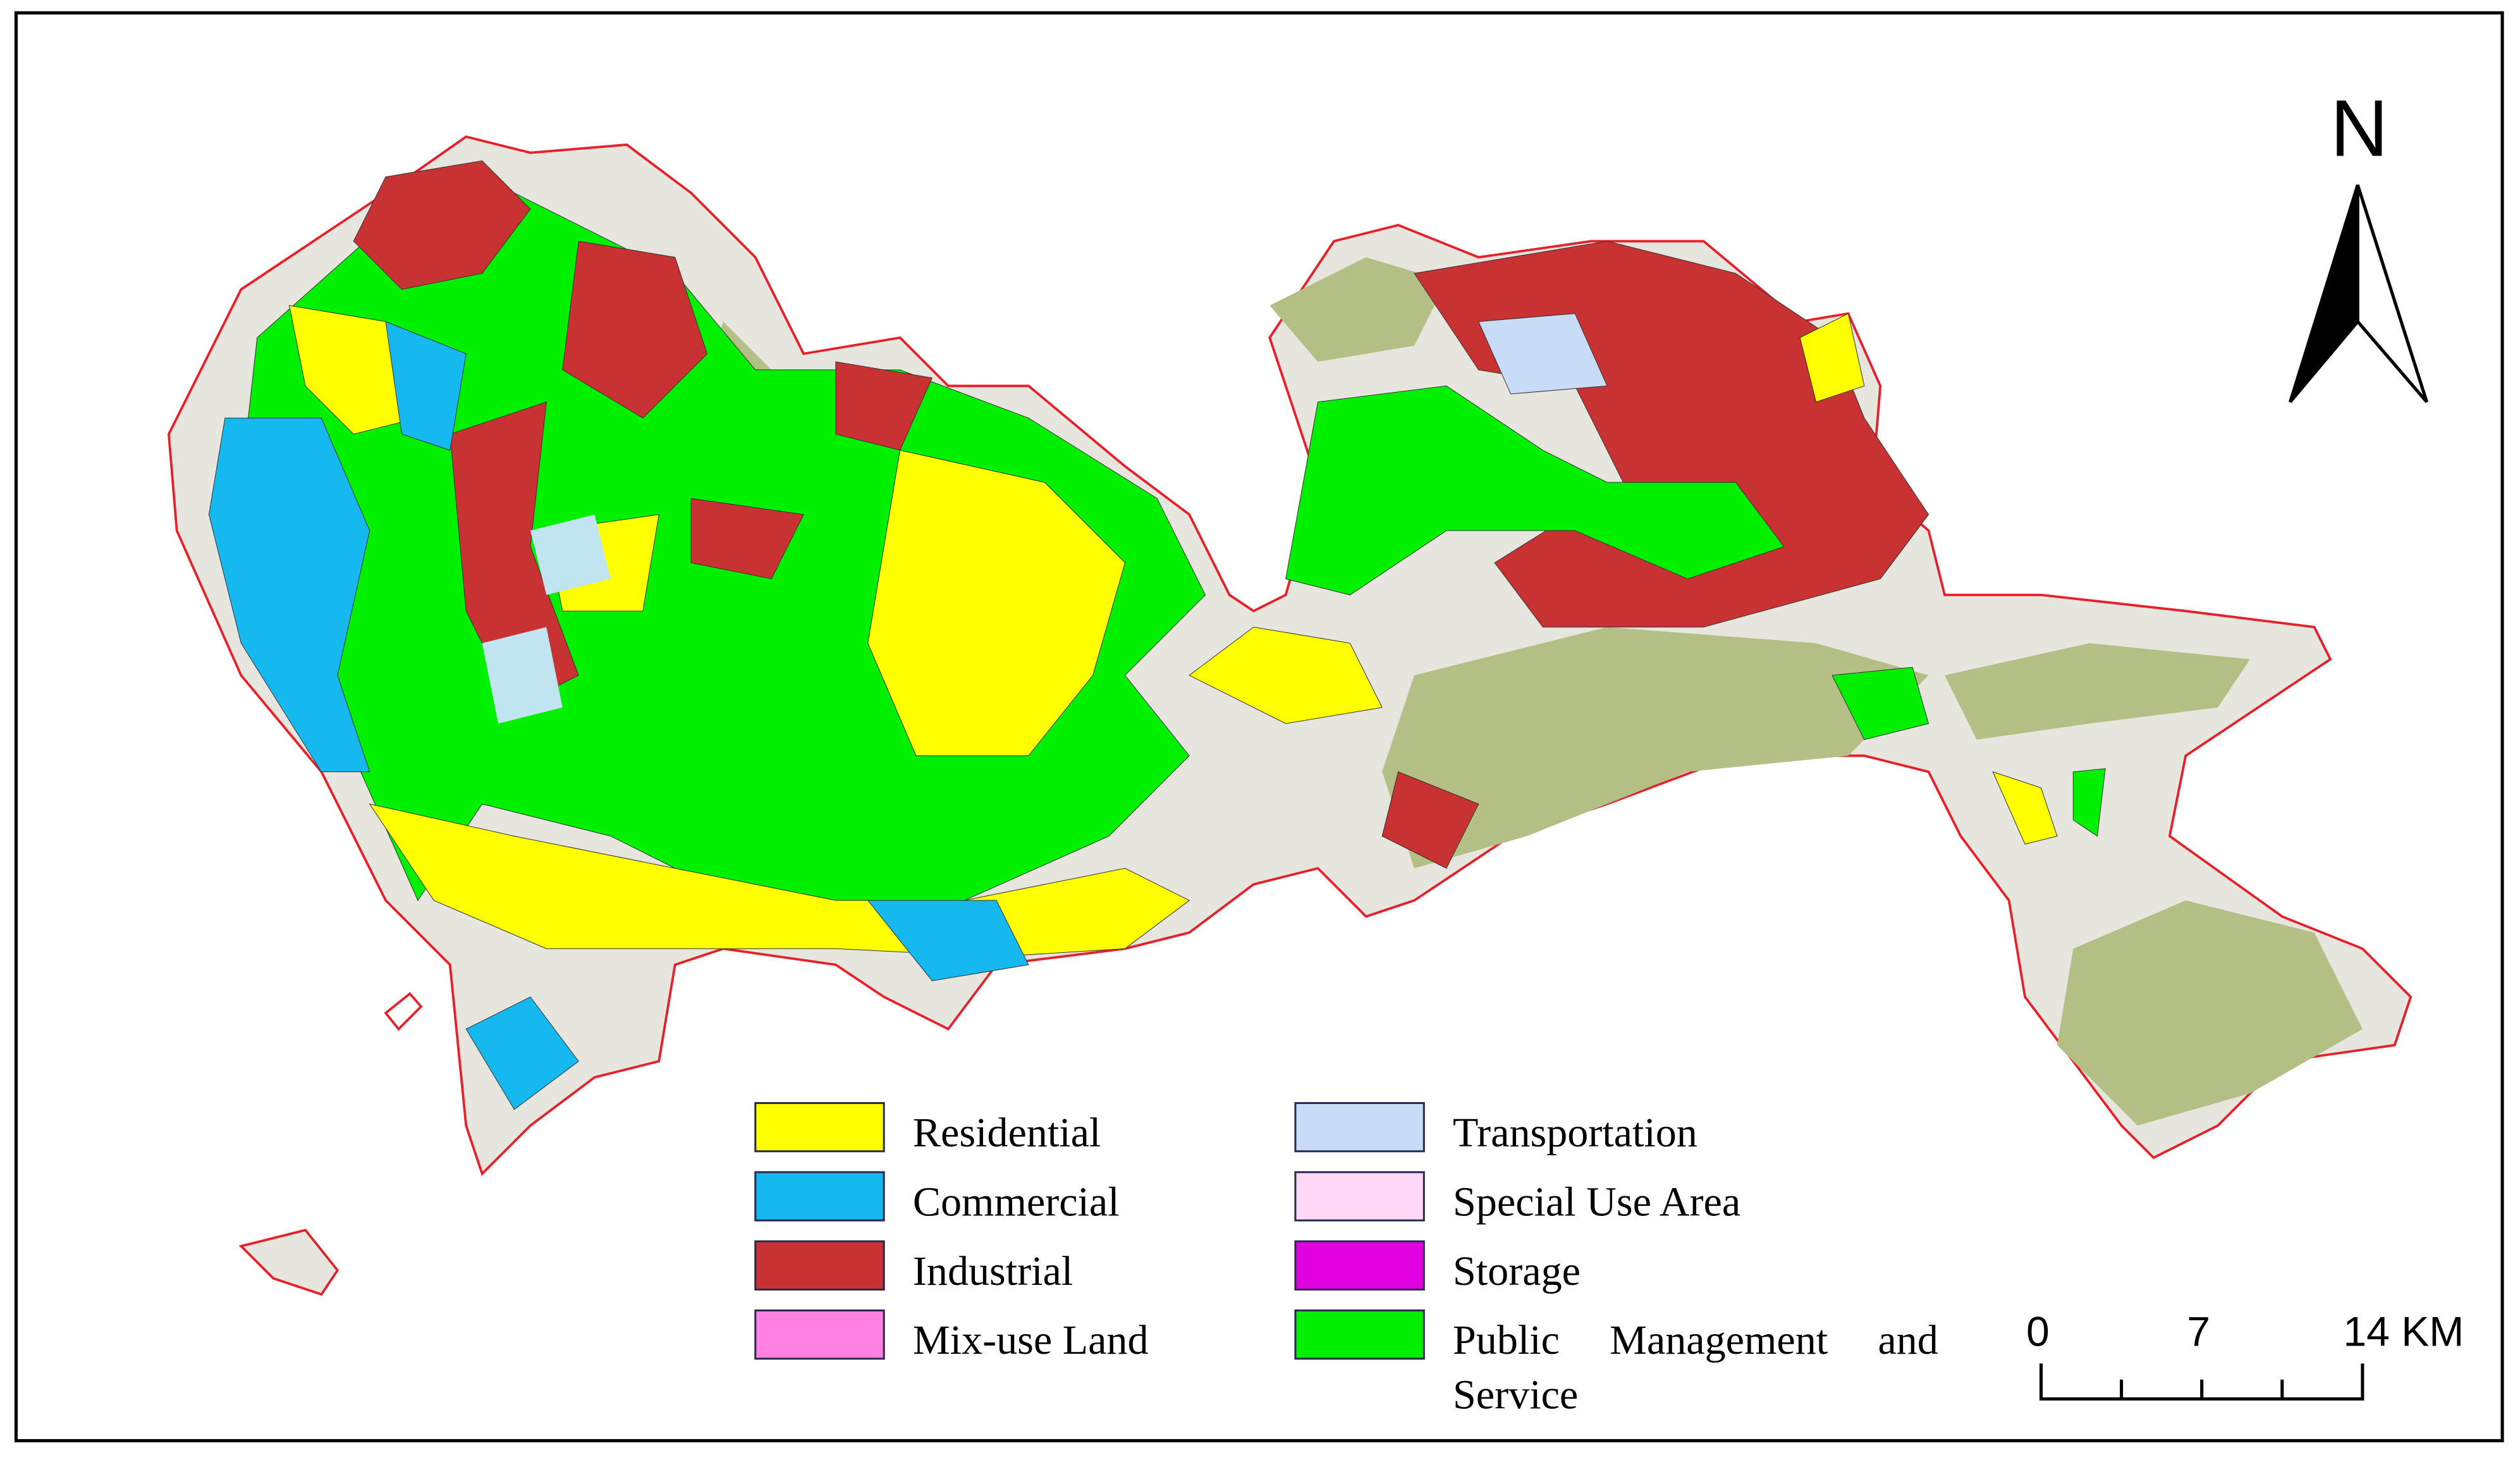 This screenshot has width=2520, height=1460. I want to click on arrow-right, so click(2392, 293).